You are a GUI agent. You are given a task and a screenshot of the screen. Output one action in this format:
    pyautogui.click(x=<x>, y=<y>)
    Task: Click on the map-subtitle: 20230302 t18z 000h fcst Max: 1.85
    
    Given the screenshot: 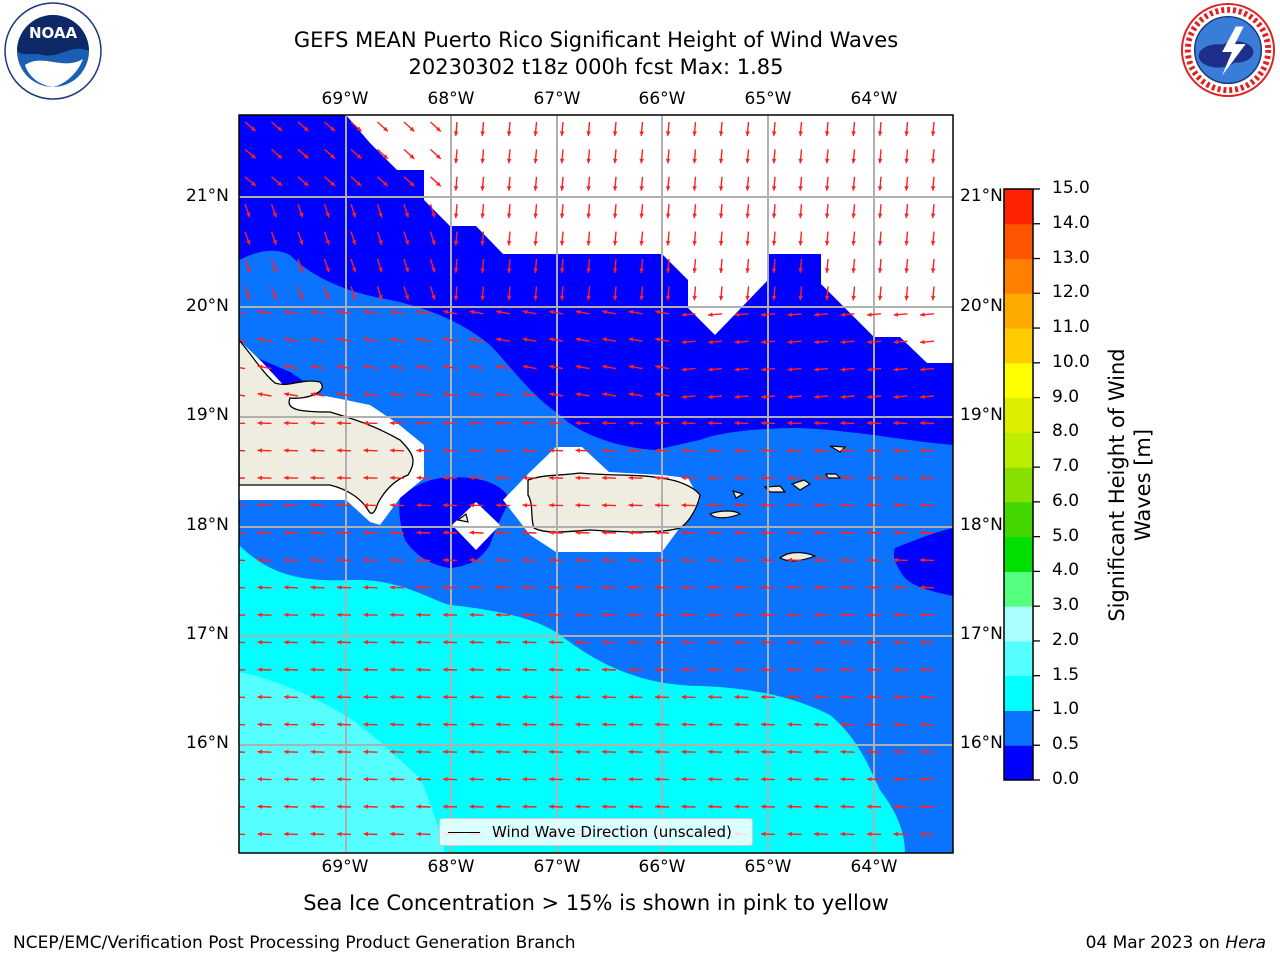 What is the action you would take?
    pyautogui.click(x=596, y=67)
    